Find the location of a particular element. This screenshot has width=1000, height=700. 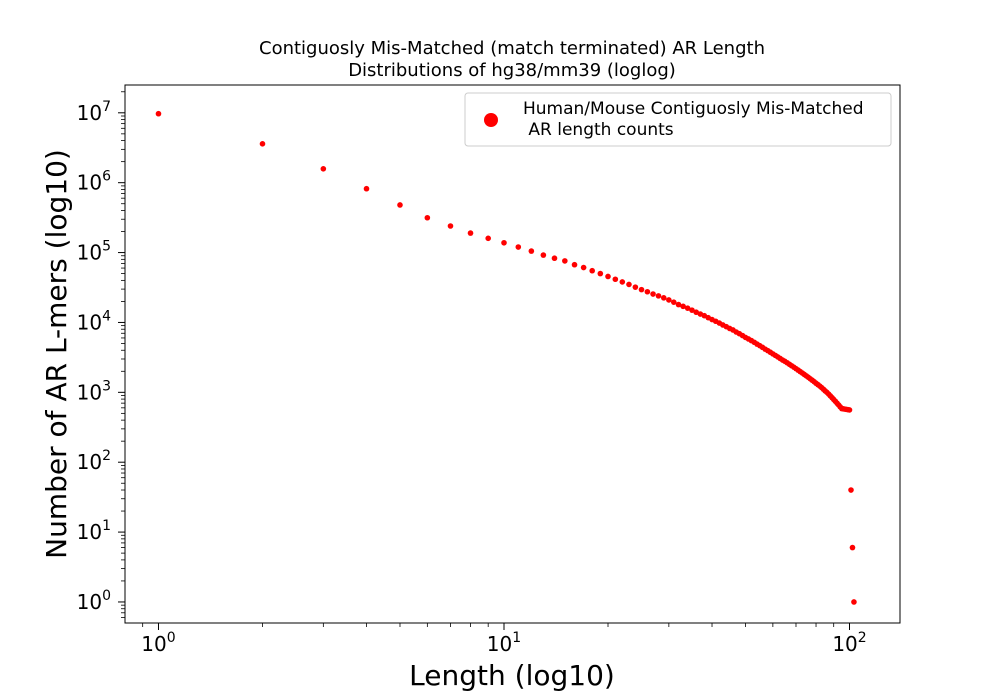

legend-label-line-2: AR length counts is located at coordinates (598, 130).